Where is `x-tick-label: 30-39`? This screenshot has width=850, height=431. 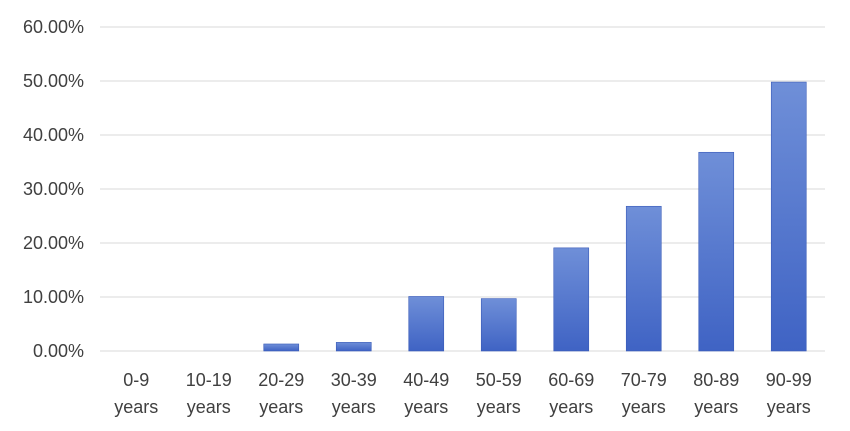 x-tick-label: 30-39 is located at coordinates (354, 380).